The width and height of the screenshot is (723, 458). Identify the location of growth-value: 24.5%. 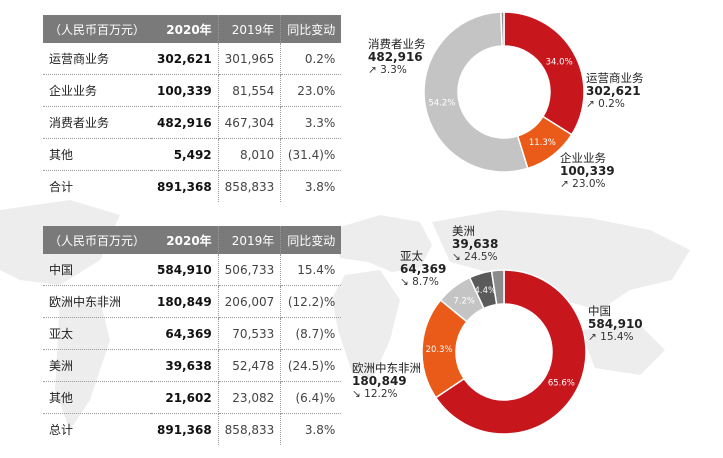
(481, 257).